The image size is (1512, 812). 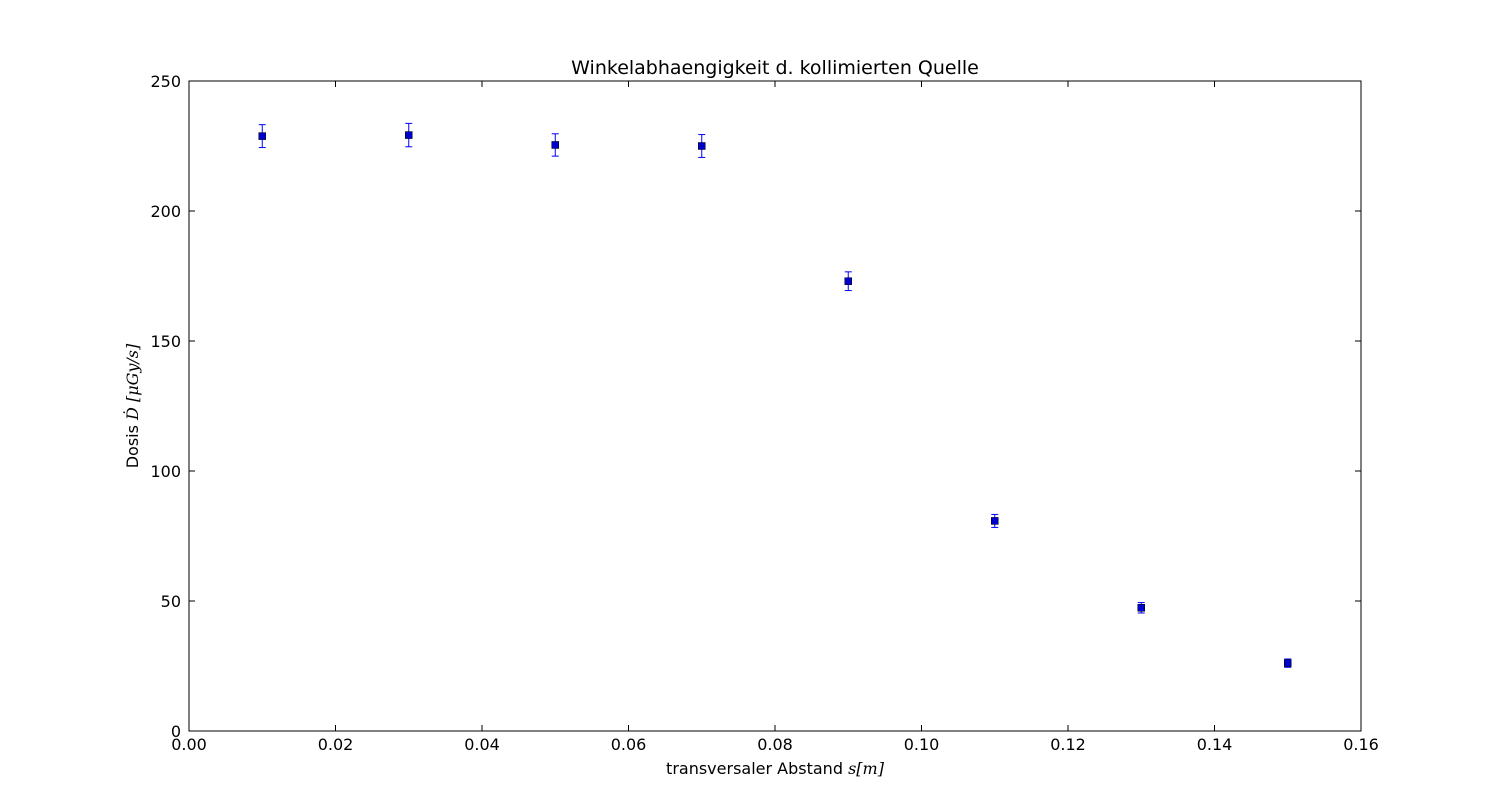 What do you see at coordinates (132, 405) in the screenshot?
I see `y-axis-label: Dosis Ḋ [μGy/s]` at bounding box center [132, 405].